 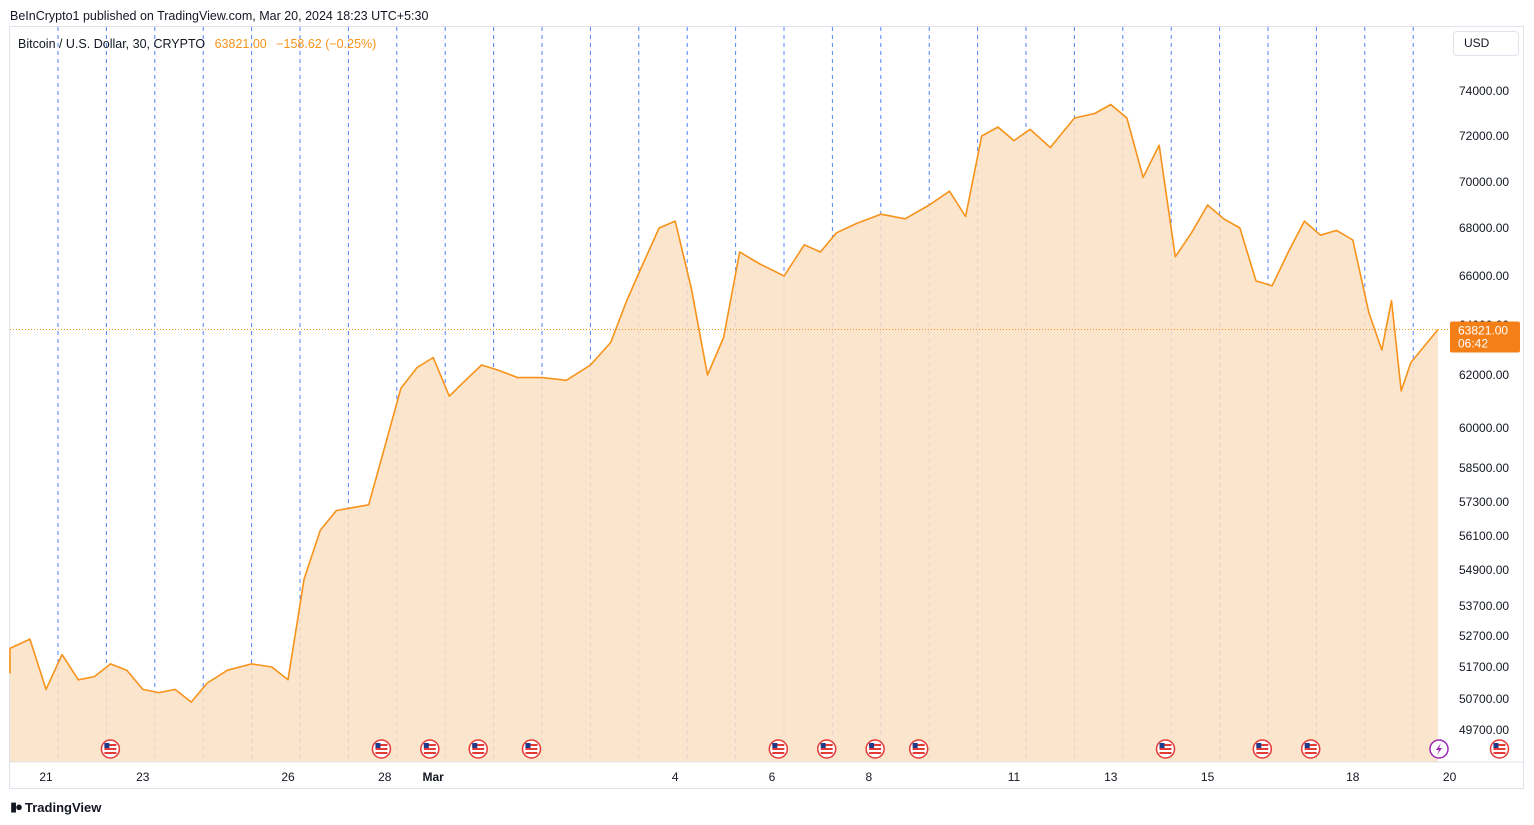 I want to click on y-tick-label: 74000.00, so click(x=1484, y=91).